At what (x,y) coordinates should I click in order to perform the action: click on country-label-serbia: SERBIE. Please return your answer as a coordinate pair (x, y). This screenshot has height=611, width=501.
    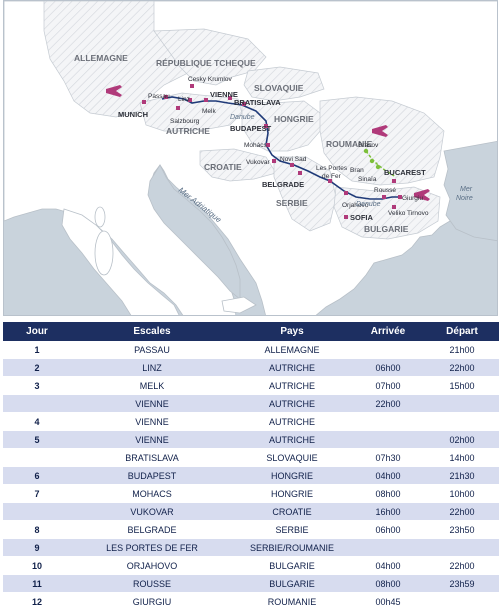
    Looking at the image, I should click on (292, 203).